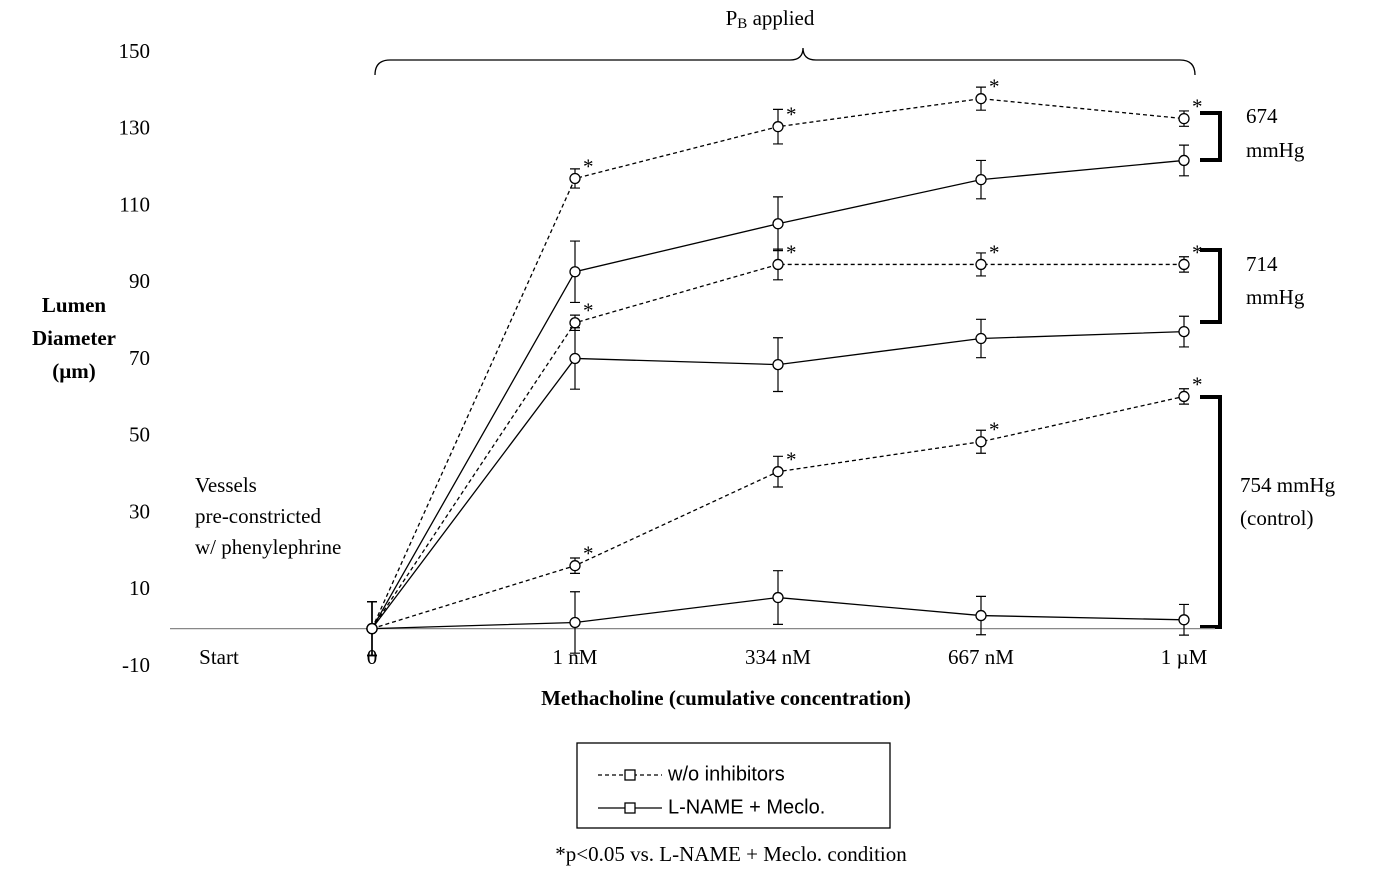 This screenshot has width=1374, height=871. Describe the element at coordinates (372, 657) in the screenshot. I see `x-tick-label: 0` at that location.